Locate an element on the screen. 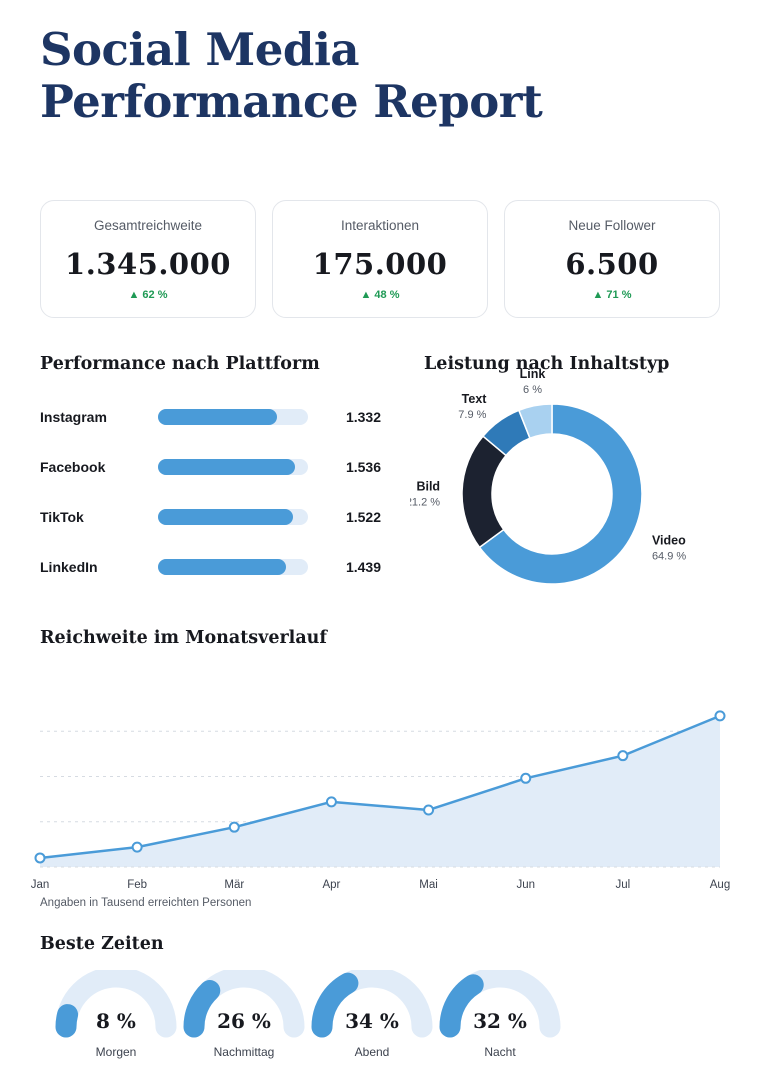  kpi-value: 175.000 is located at coordinates (380, 264).